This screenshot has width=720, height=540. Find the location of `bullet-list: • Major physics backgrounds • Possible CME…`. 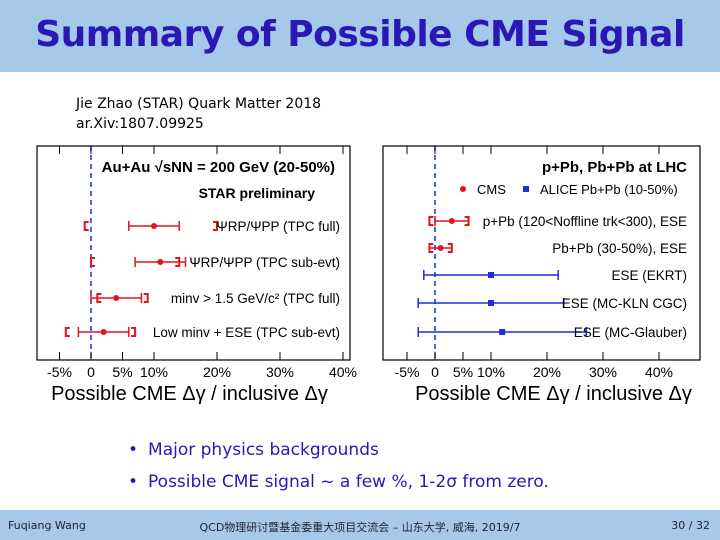

bullet-list: • Major physics backgrounds • Possible CME… is located at coordinates (338, 468).